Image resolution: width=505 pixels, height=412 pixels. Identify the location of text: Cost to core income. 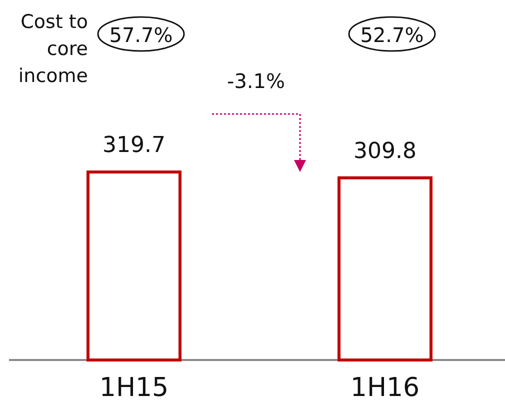
(53, 49).